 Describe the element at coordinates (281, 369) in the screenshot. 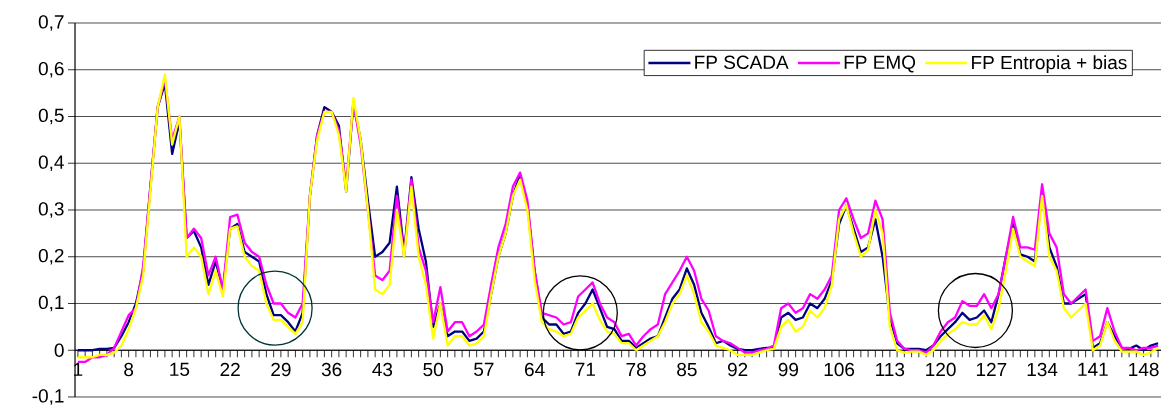

I see `x-tick-label: 29` at that location.